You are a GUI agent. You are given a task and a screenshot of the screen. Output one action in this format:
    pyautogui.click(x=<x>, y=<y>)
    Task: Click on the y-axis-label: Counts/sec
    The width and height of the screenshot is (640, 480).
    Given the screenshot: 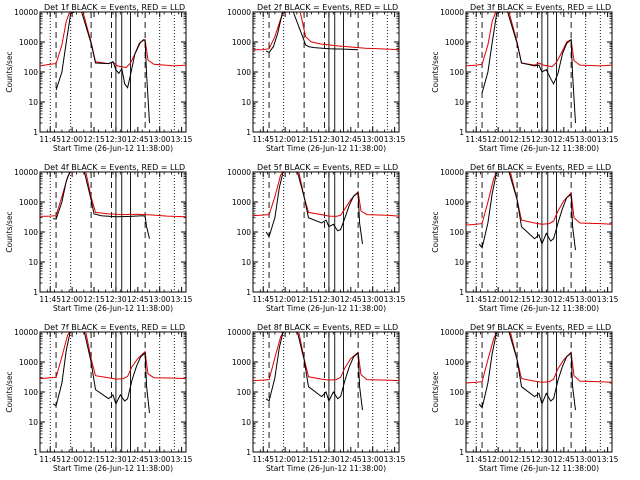 What is the action you would take?
    pyautogui.click(x=435, y=231)
    